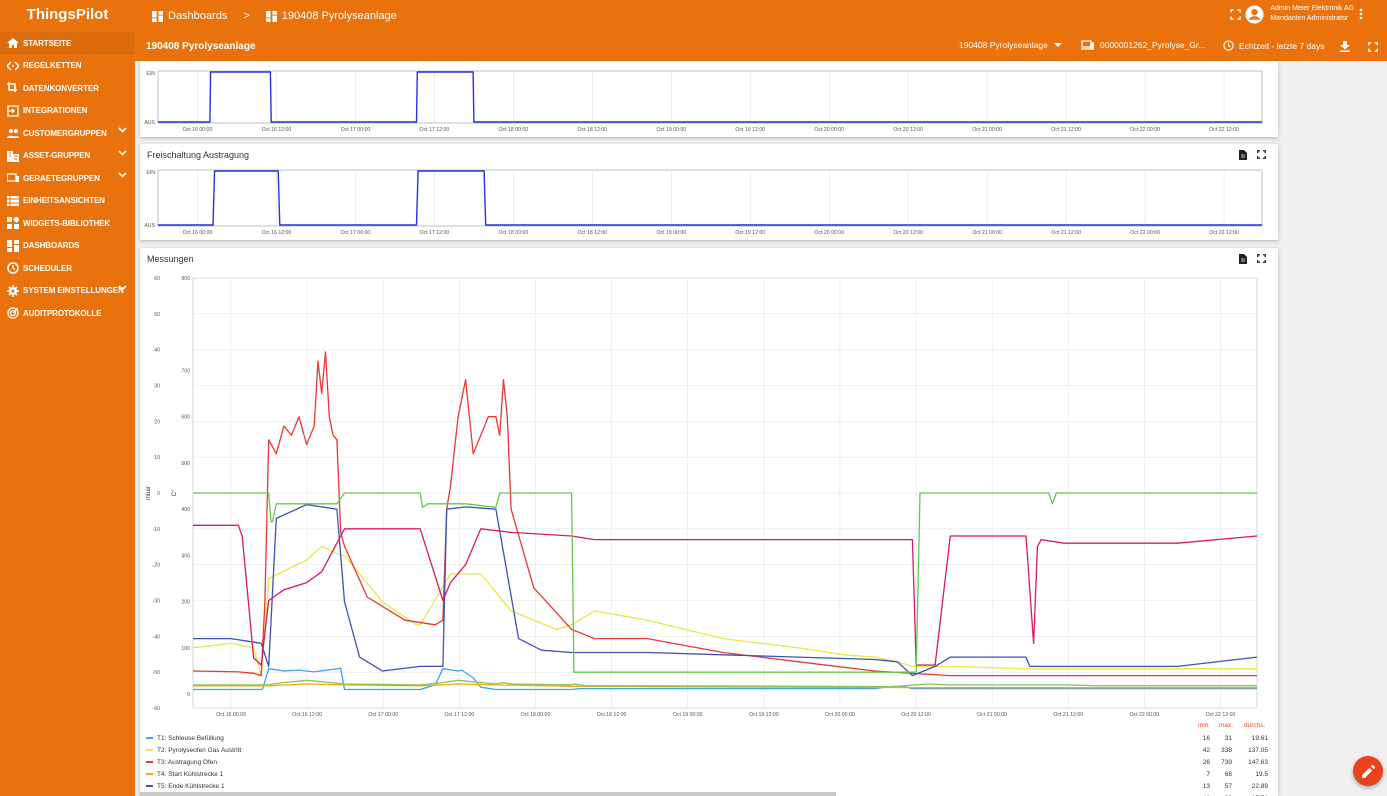 This screenshot has height=796, width=1387. Describe the element at coordinates (707, 786) in the screenshot. I see `legend-row: T5: Ende Kühlstrecke 1 13 57 22.89` at that location.